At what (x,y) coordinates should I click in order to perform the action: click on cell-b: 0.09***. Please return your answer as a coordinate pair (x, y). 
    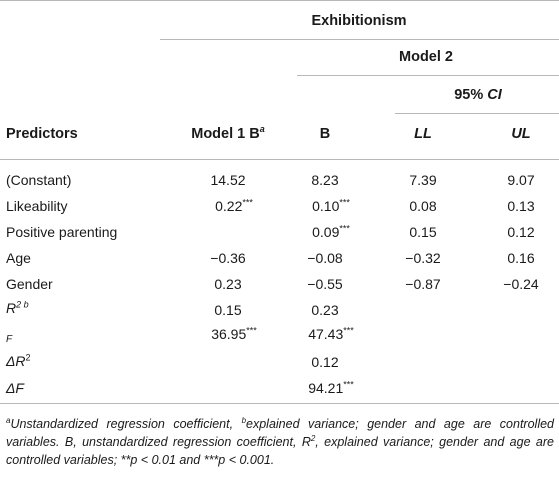
    Looking at the image, I should click on (331, 231).